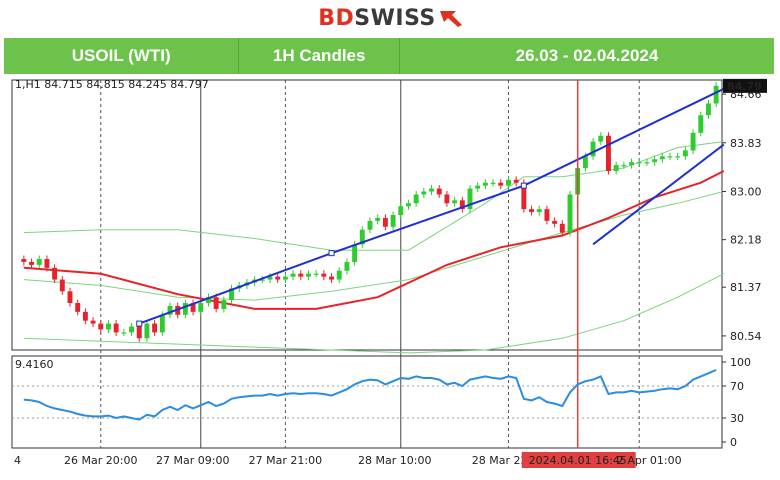  What do you see at coordinates (450, 19) in the screenshot?
I see `brand-arrow-icon` at bounding box center [450, 19].